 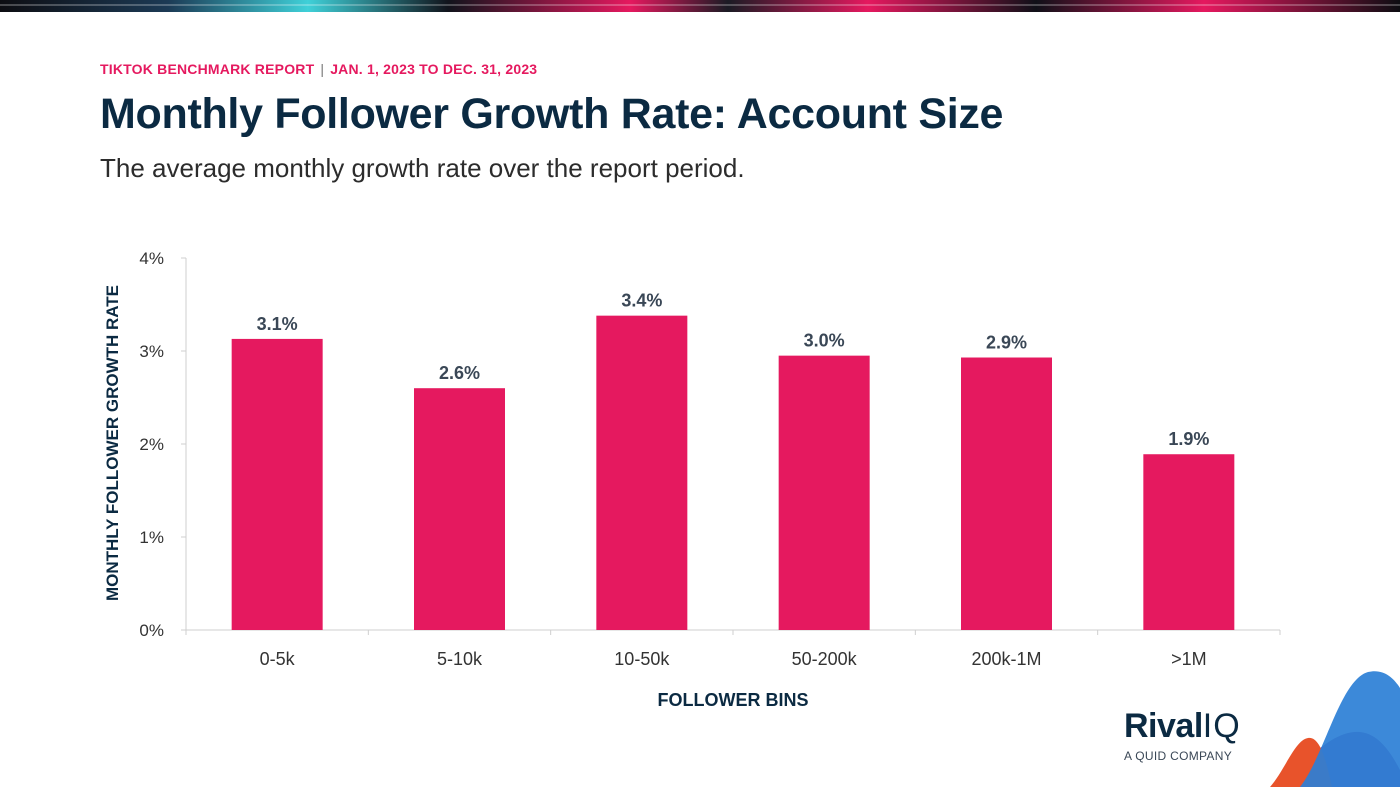 What do you see at coordinates (1006, 343) in the screenshot?
I see `data-label: 2.9%` at bounding box center [1006, 343].